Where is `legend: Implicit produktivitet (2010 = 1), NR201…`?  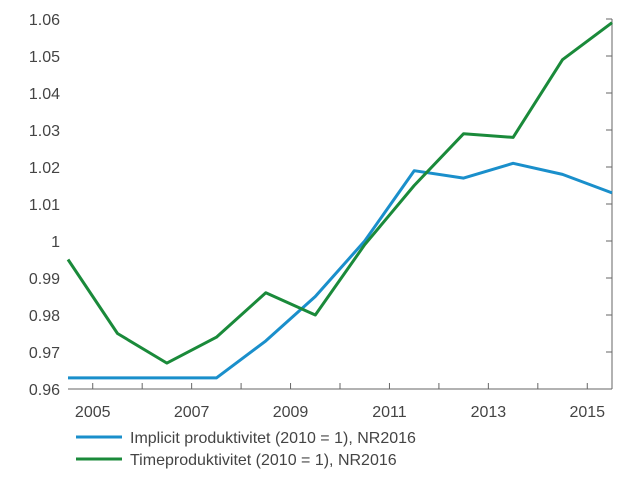
legend: Implicit produktivitet (2010 = 1), NR201… is located at coordinates (246, 449).